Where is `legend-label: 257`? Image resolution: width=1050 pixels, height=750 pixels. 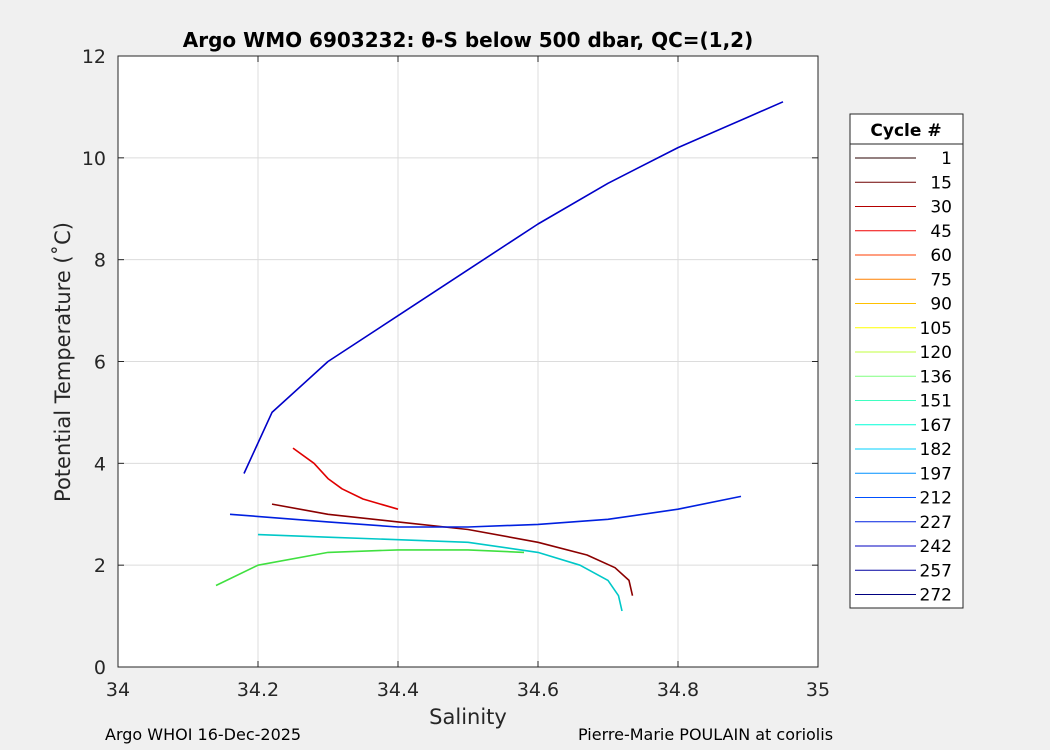
legend-label: 257 is located at coordinates (936, 571).